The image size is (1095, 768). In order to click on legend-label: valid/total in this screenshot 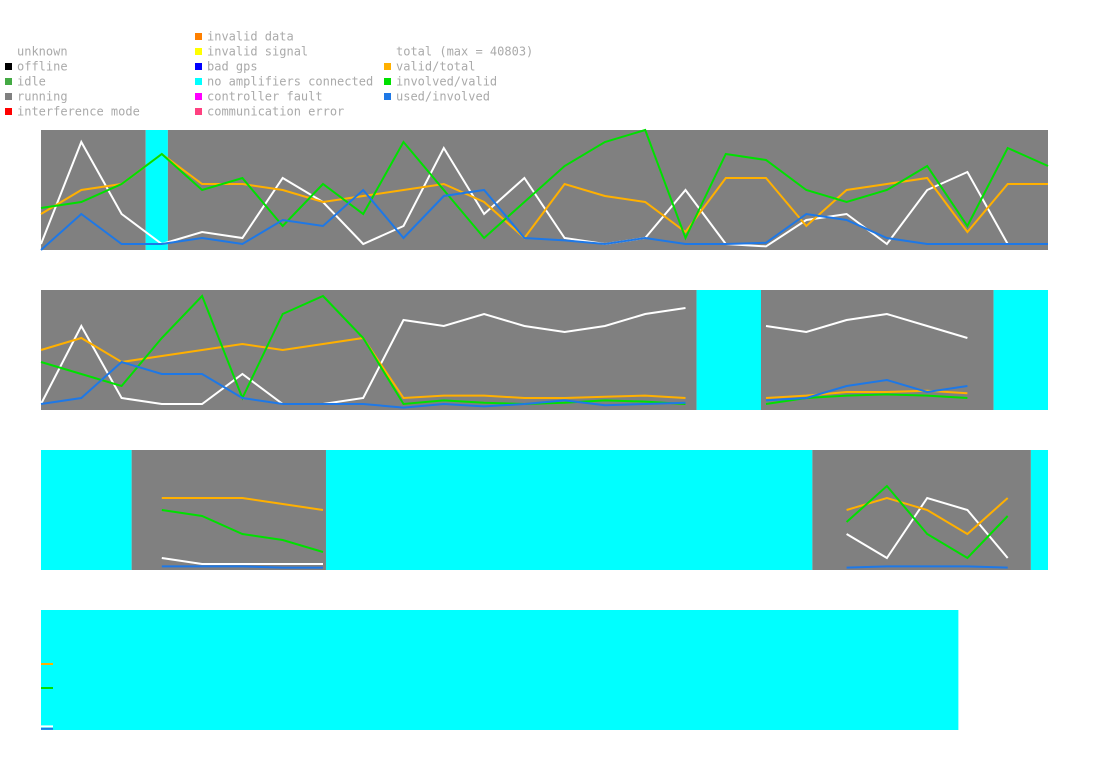, I will do `click(435, 67)`.